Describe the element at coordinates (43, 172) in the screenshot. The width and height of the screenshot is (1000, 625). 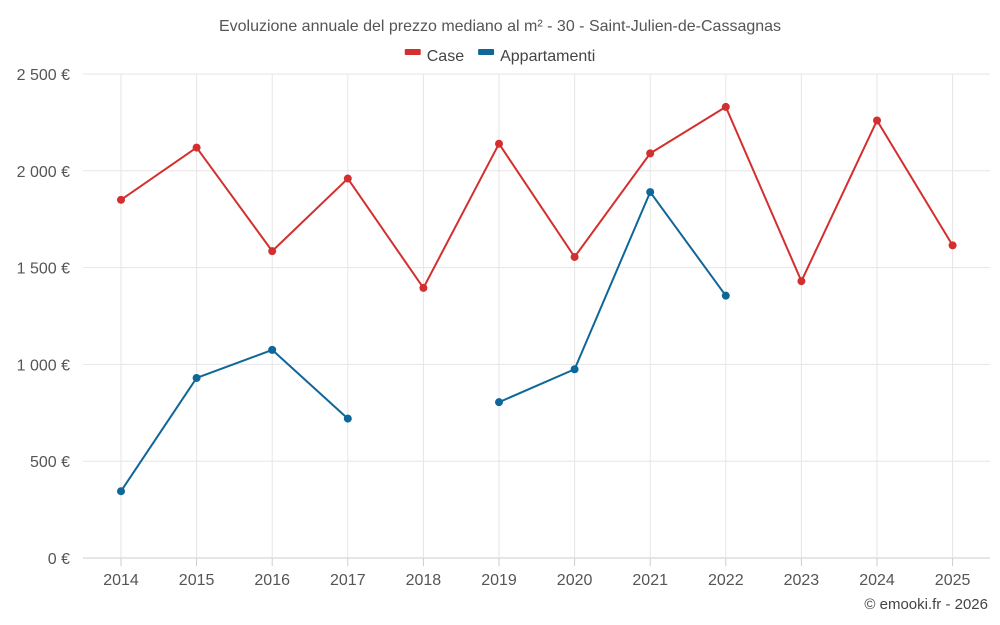
I see `y-tick-label: 2 000 €` at that location.